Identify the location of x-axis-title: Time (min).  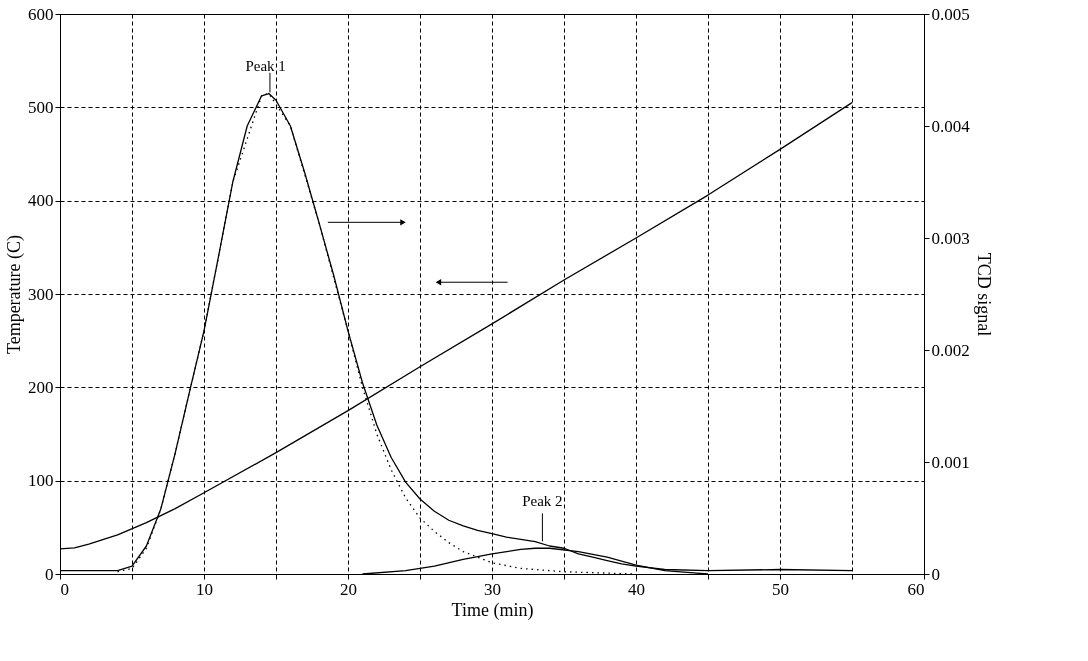
(492, 610).